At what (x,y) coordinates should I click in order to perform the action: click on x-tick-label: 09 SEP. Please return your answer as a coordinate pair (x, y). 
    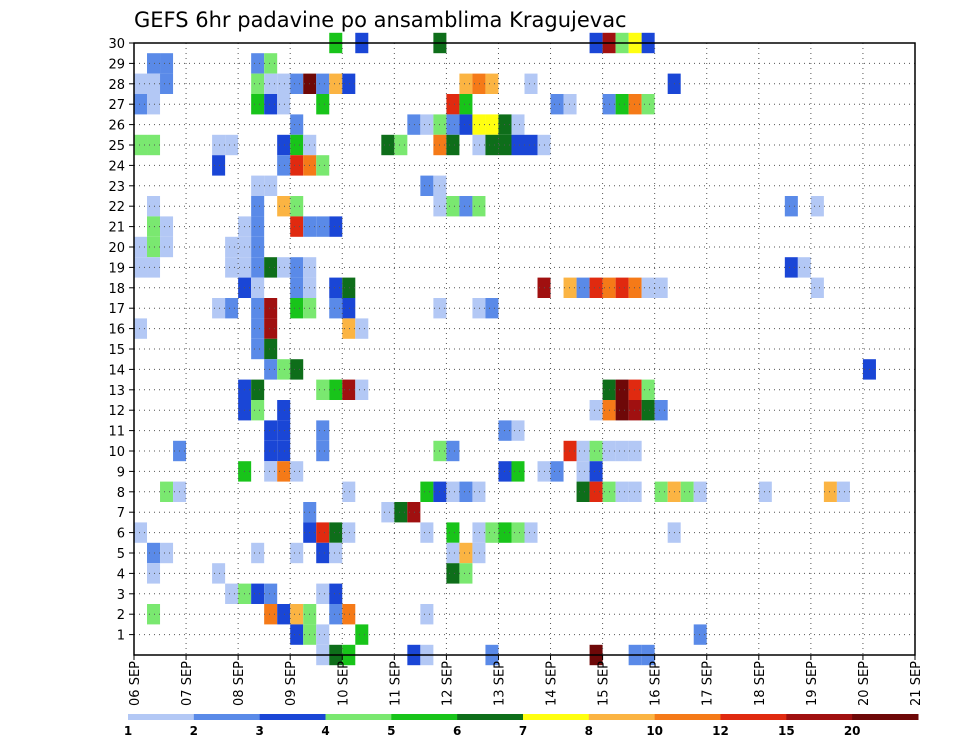
    Looking at the image, I should click on (291, 683).